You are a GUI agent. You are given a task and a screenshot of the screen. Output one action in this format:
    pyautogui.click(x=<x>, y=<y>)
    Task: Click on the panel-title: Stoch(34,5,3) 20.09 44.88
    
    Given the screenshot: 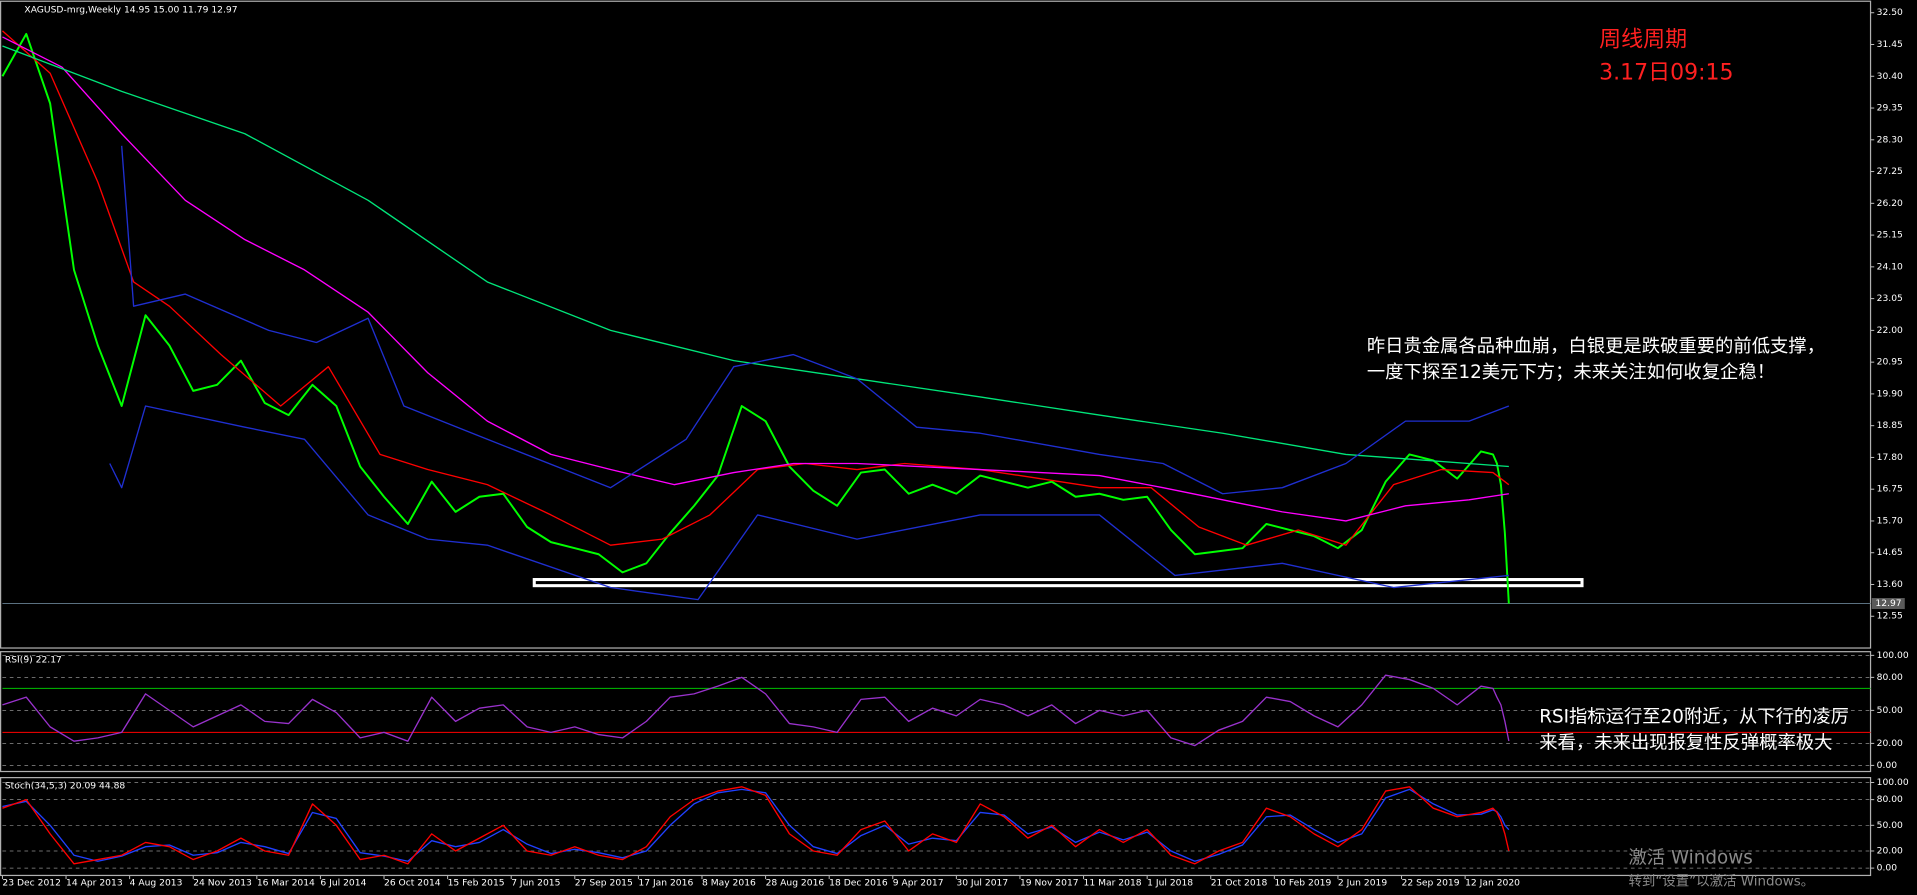 What is the action you would take?
    pyautogui.click(x=65, y=786)
    